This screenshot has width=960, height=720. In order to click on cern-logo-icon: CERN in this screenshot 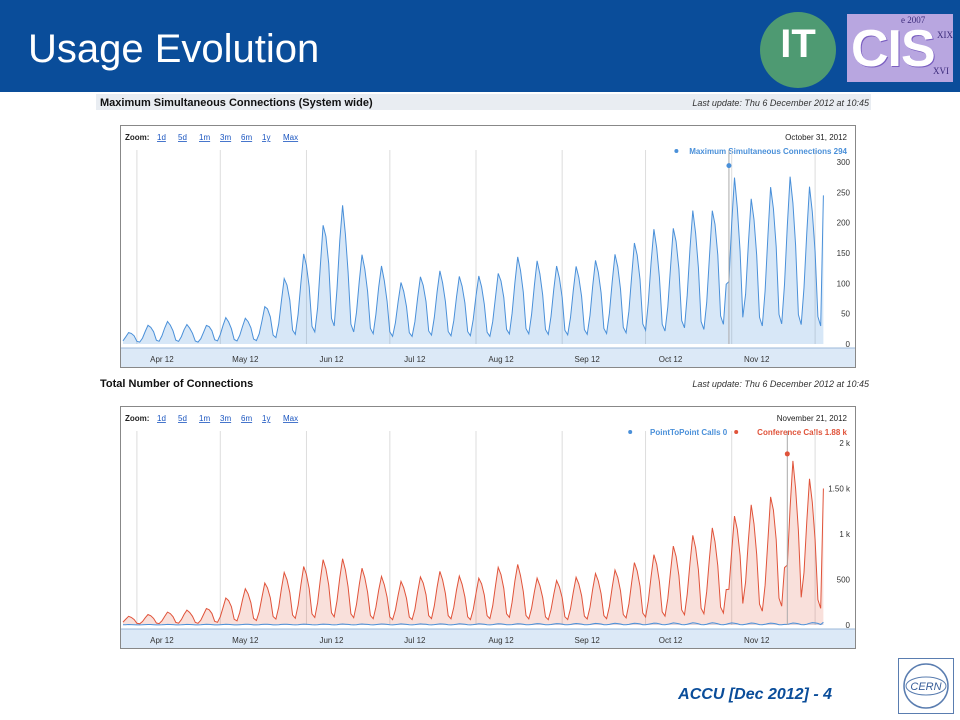, I will do `click(926, 686)`.